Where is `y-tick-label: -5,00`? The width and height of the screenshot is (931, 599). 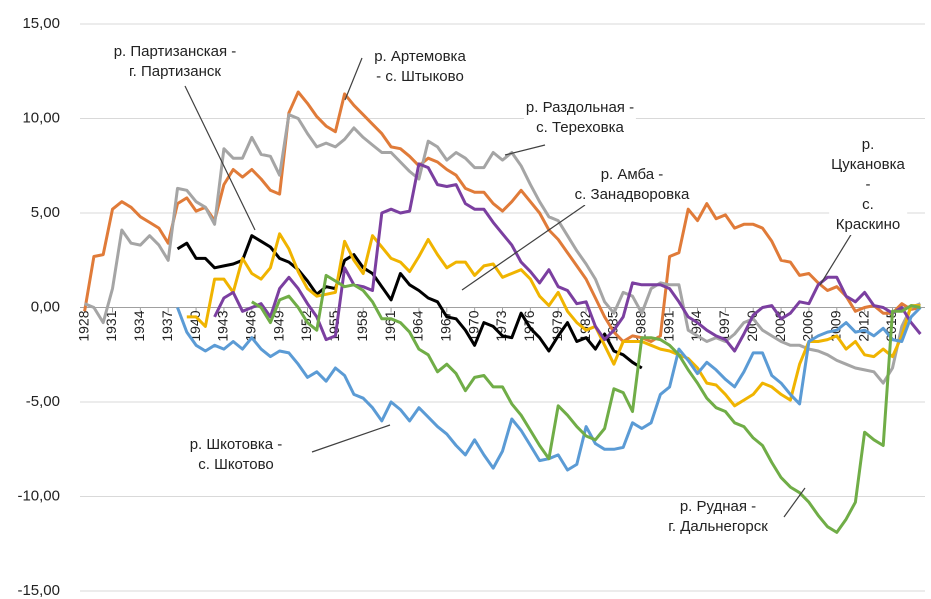 y-tick-label: -5,00 is located at coordinates (43, 401).